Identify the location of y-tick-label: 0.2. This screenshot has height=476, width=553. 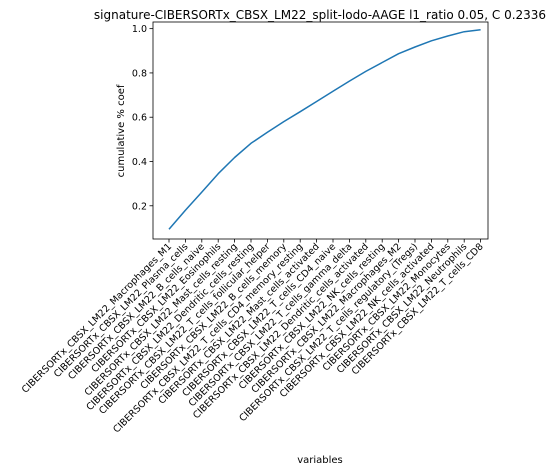
(139, 206).